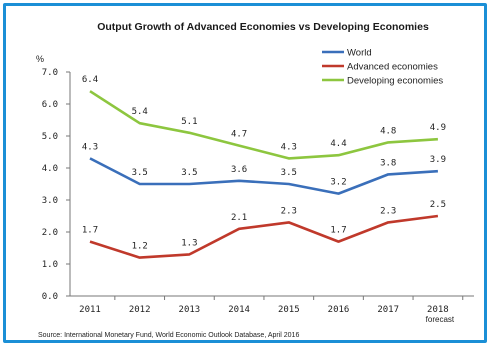  I want to click on legend-label: Advanced economies, so click(392, 67).